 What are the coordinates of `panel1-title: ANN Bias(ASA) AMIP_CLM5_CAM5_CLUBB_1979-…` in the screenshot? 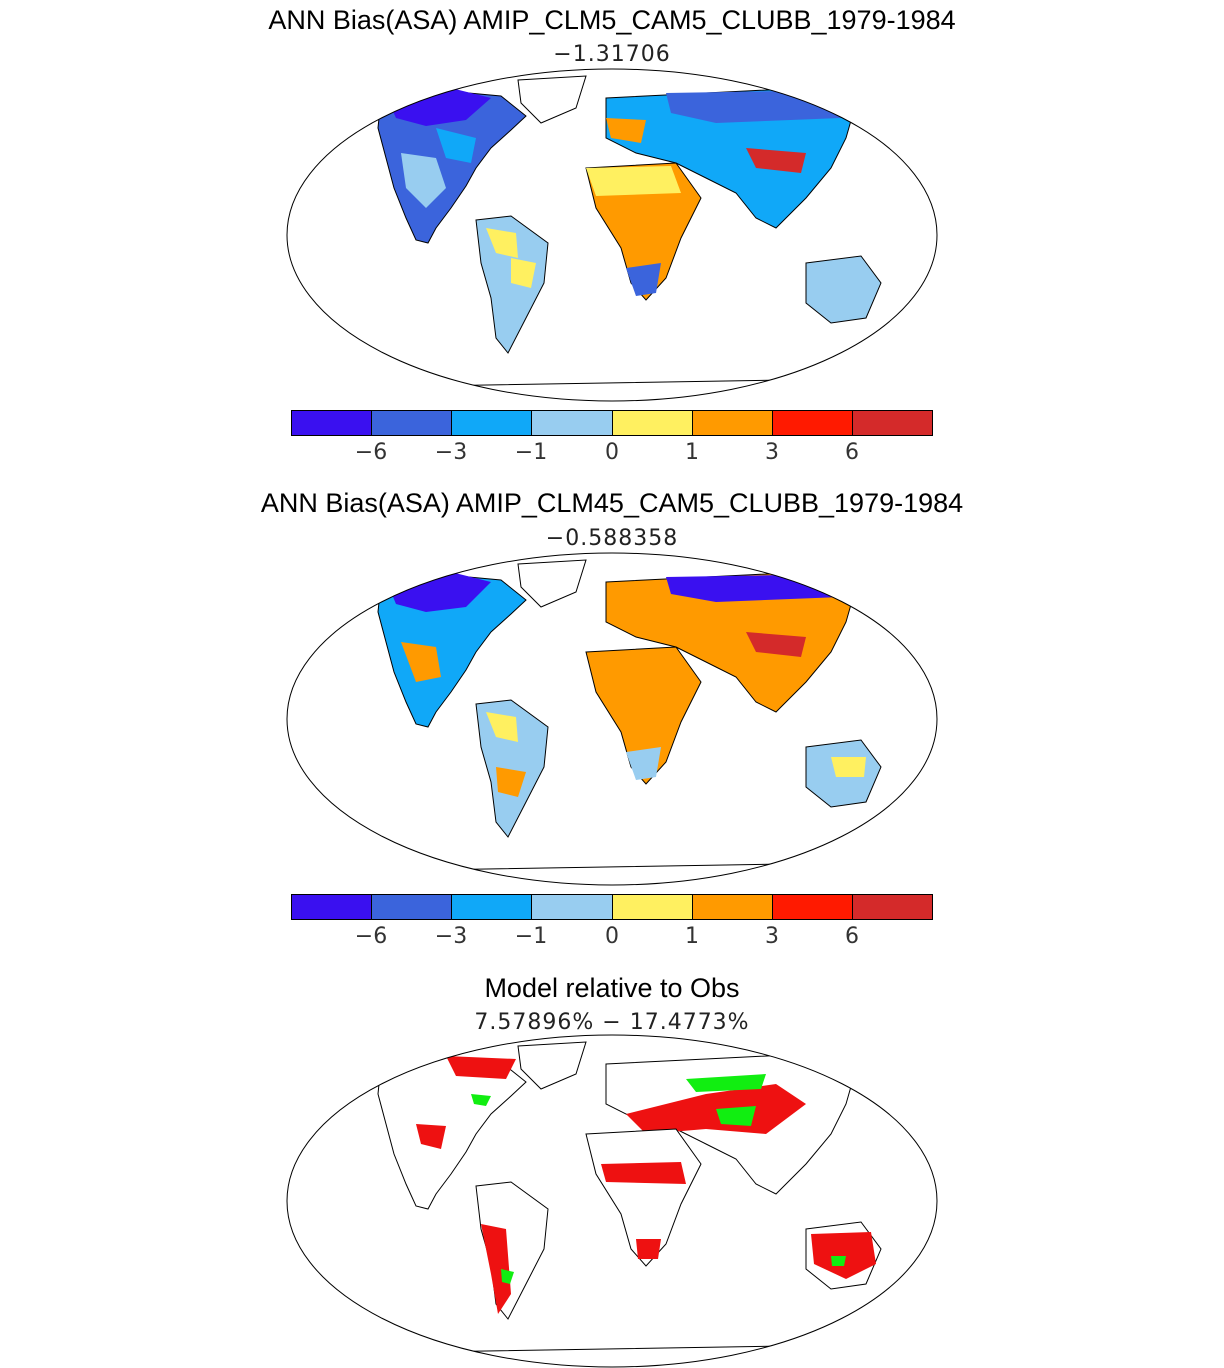 It's located at (612, 20).